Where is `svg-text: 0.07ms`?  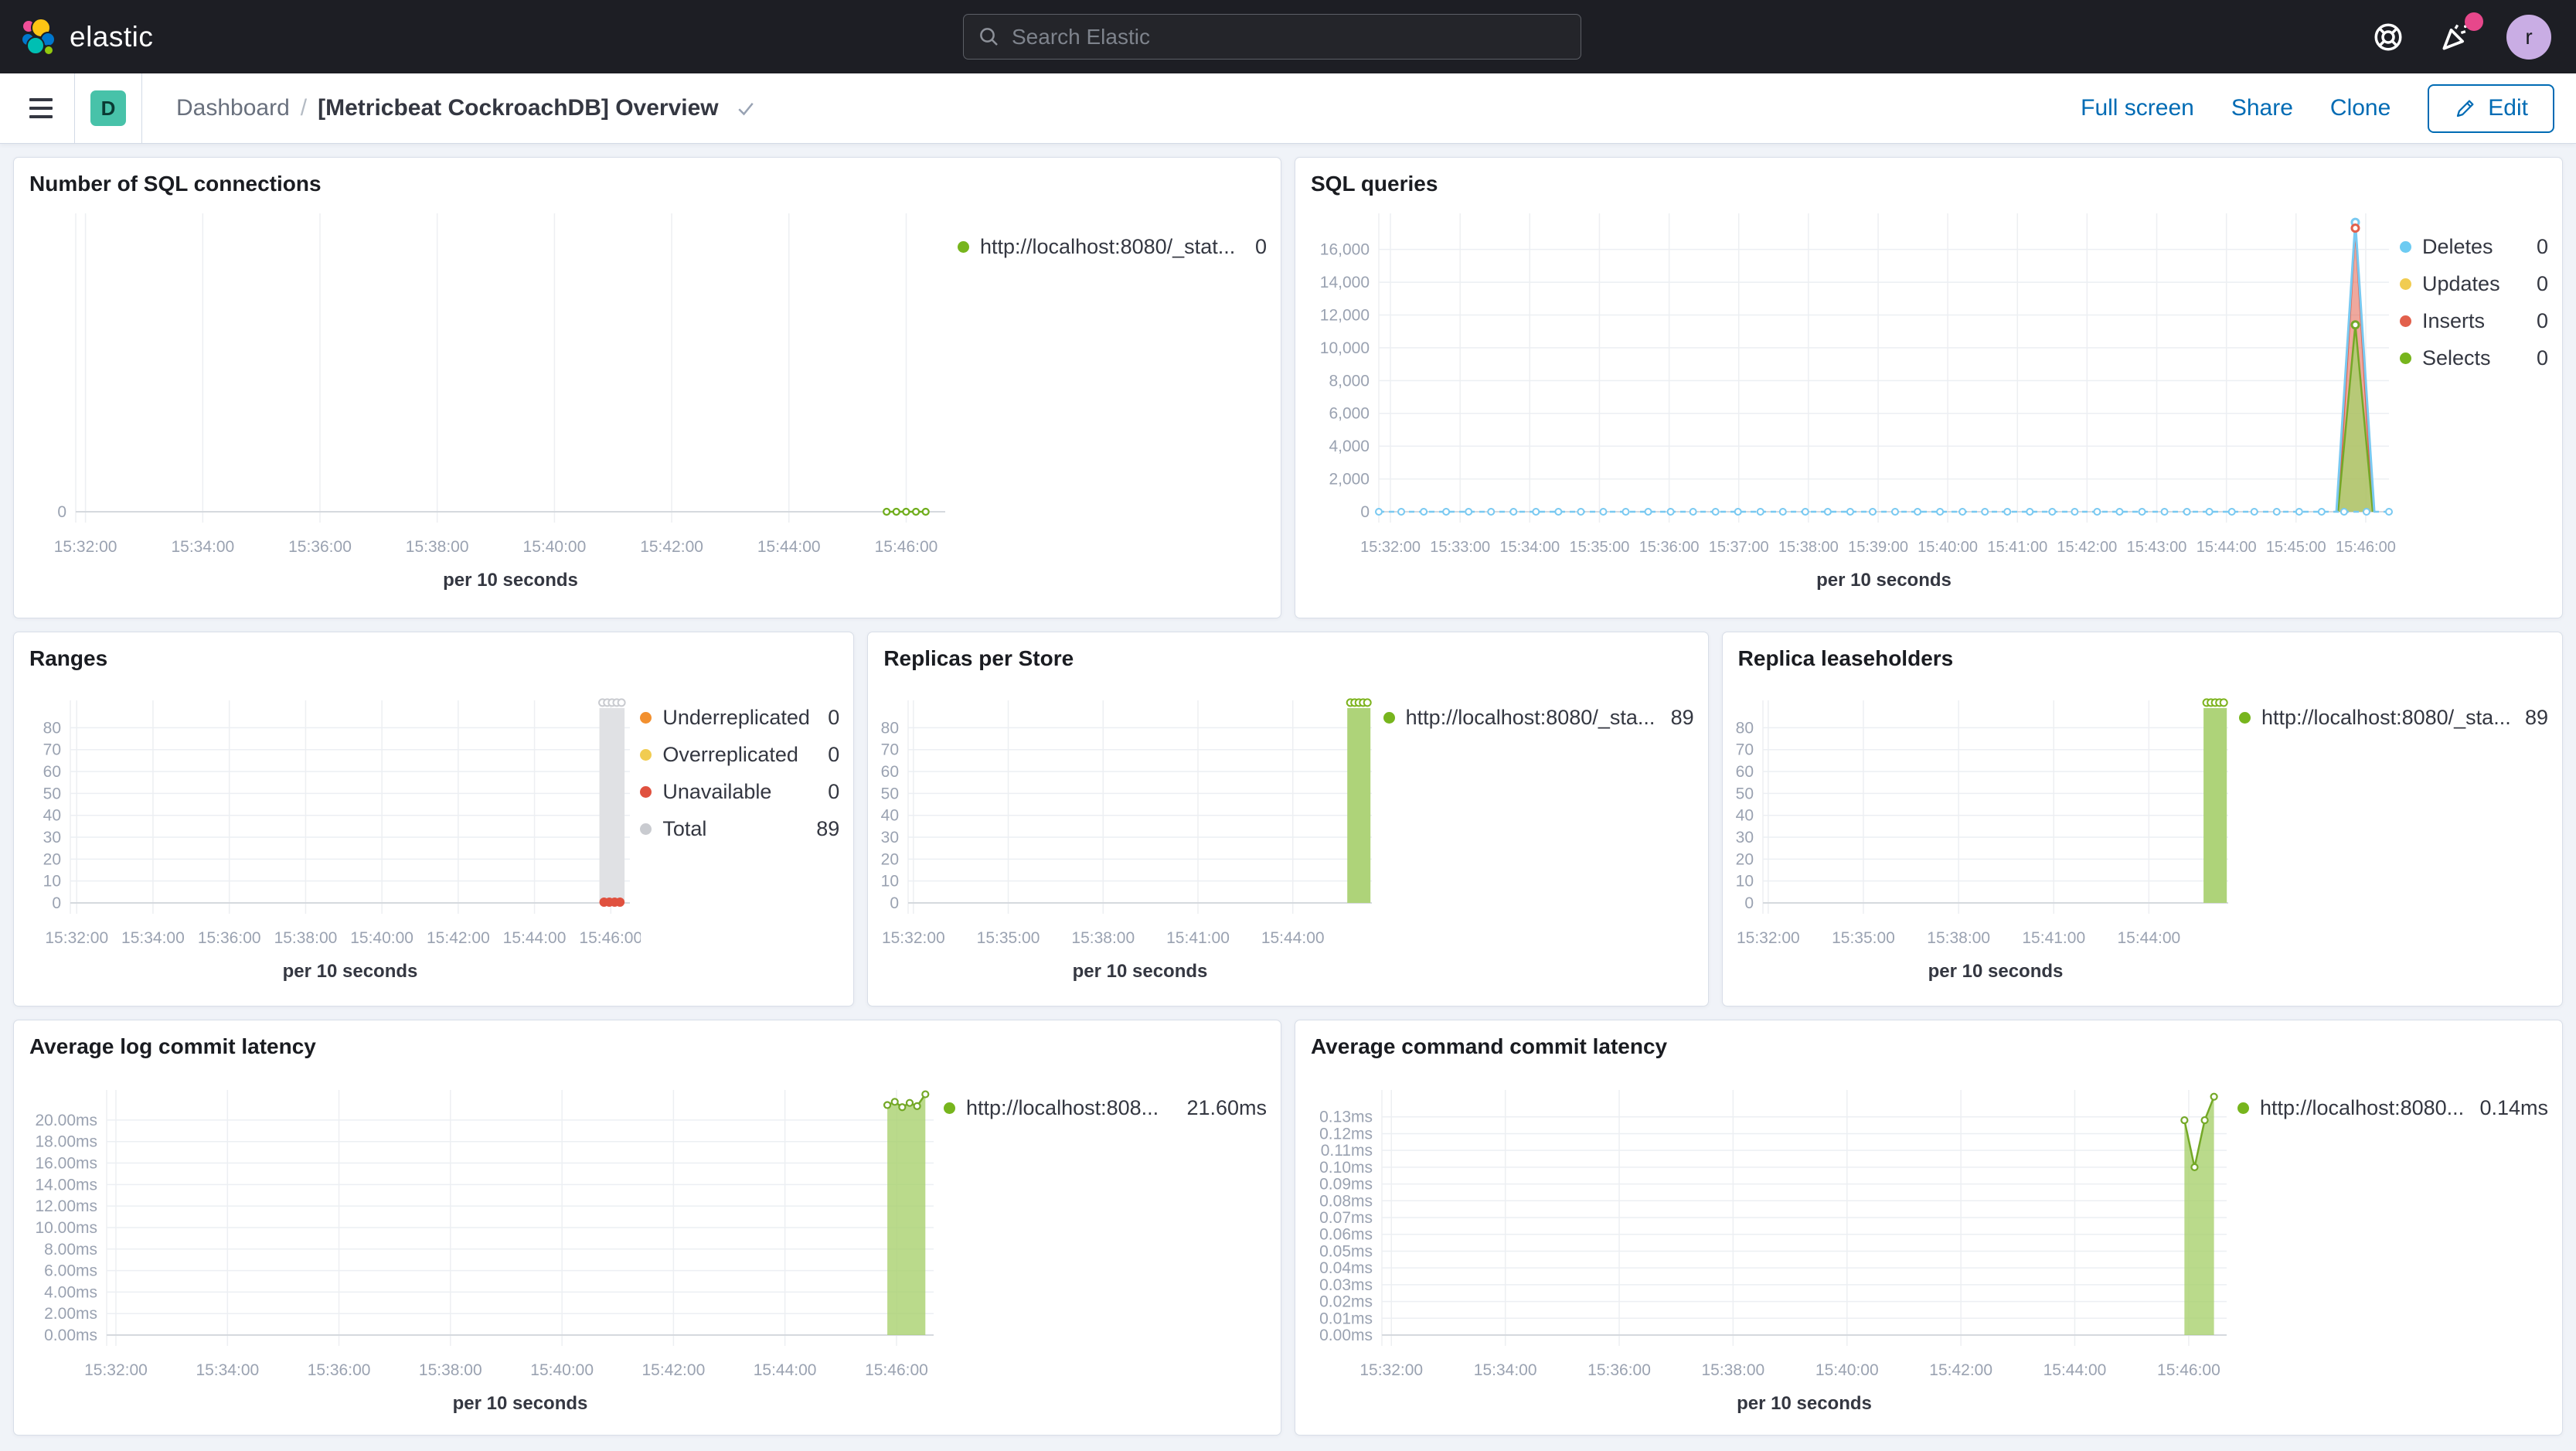 svg-text: 0.07ms is located at coordinates (1346, 1218).